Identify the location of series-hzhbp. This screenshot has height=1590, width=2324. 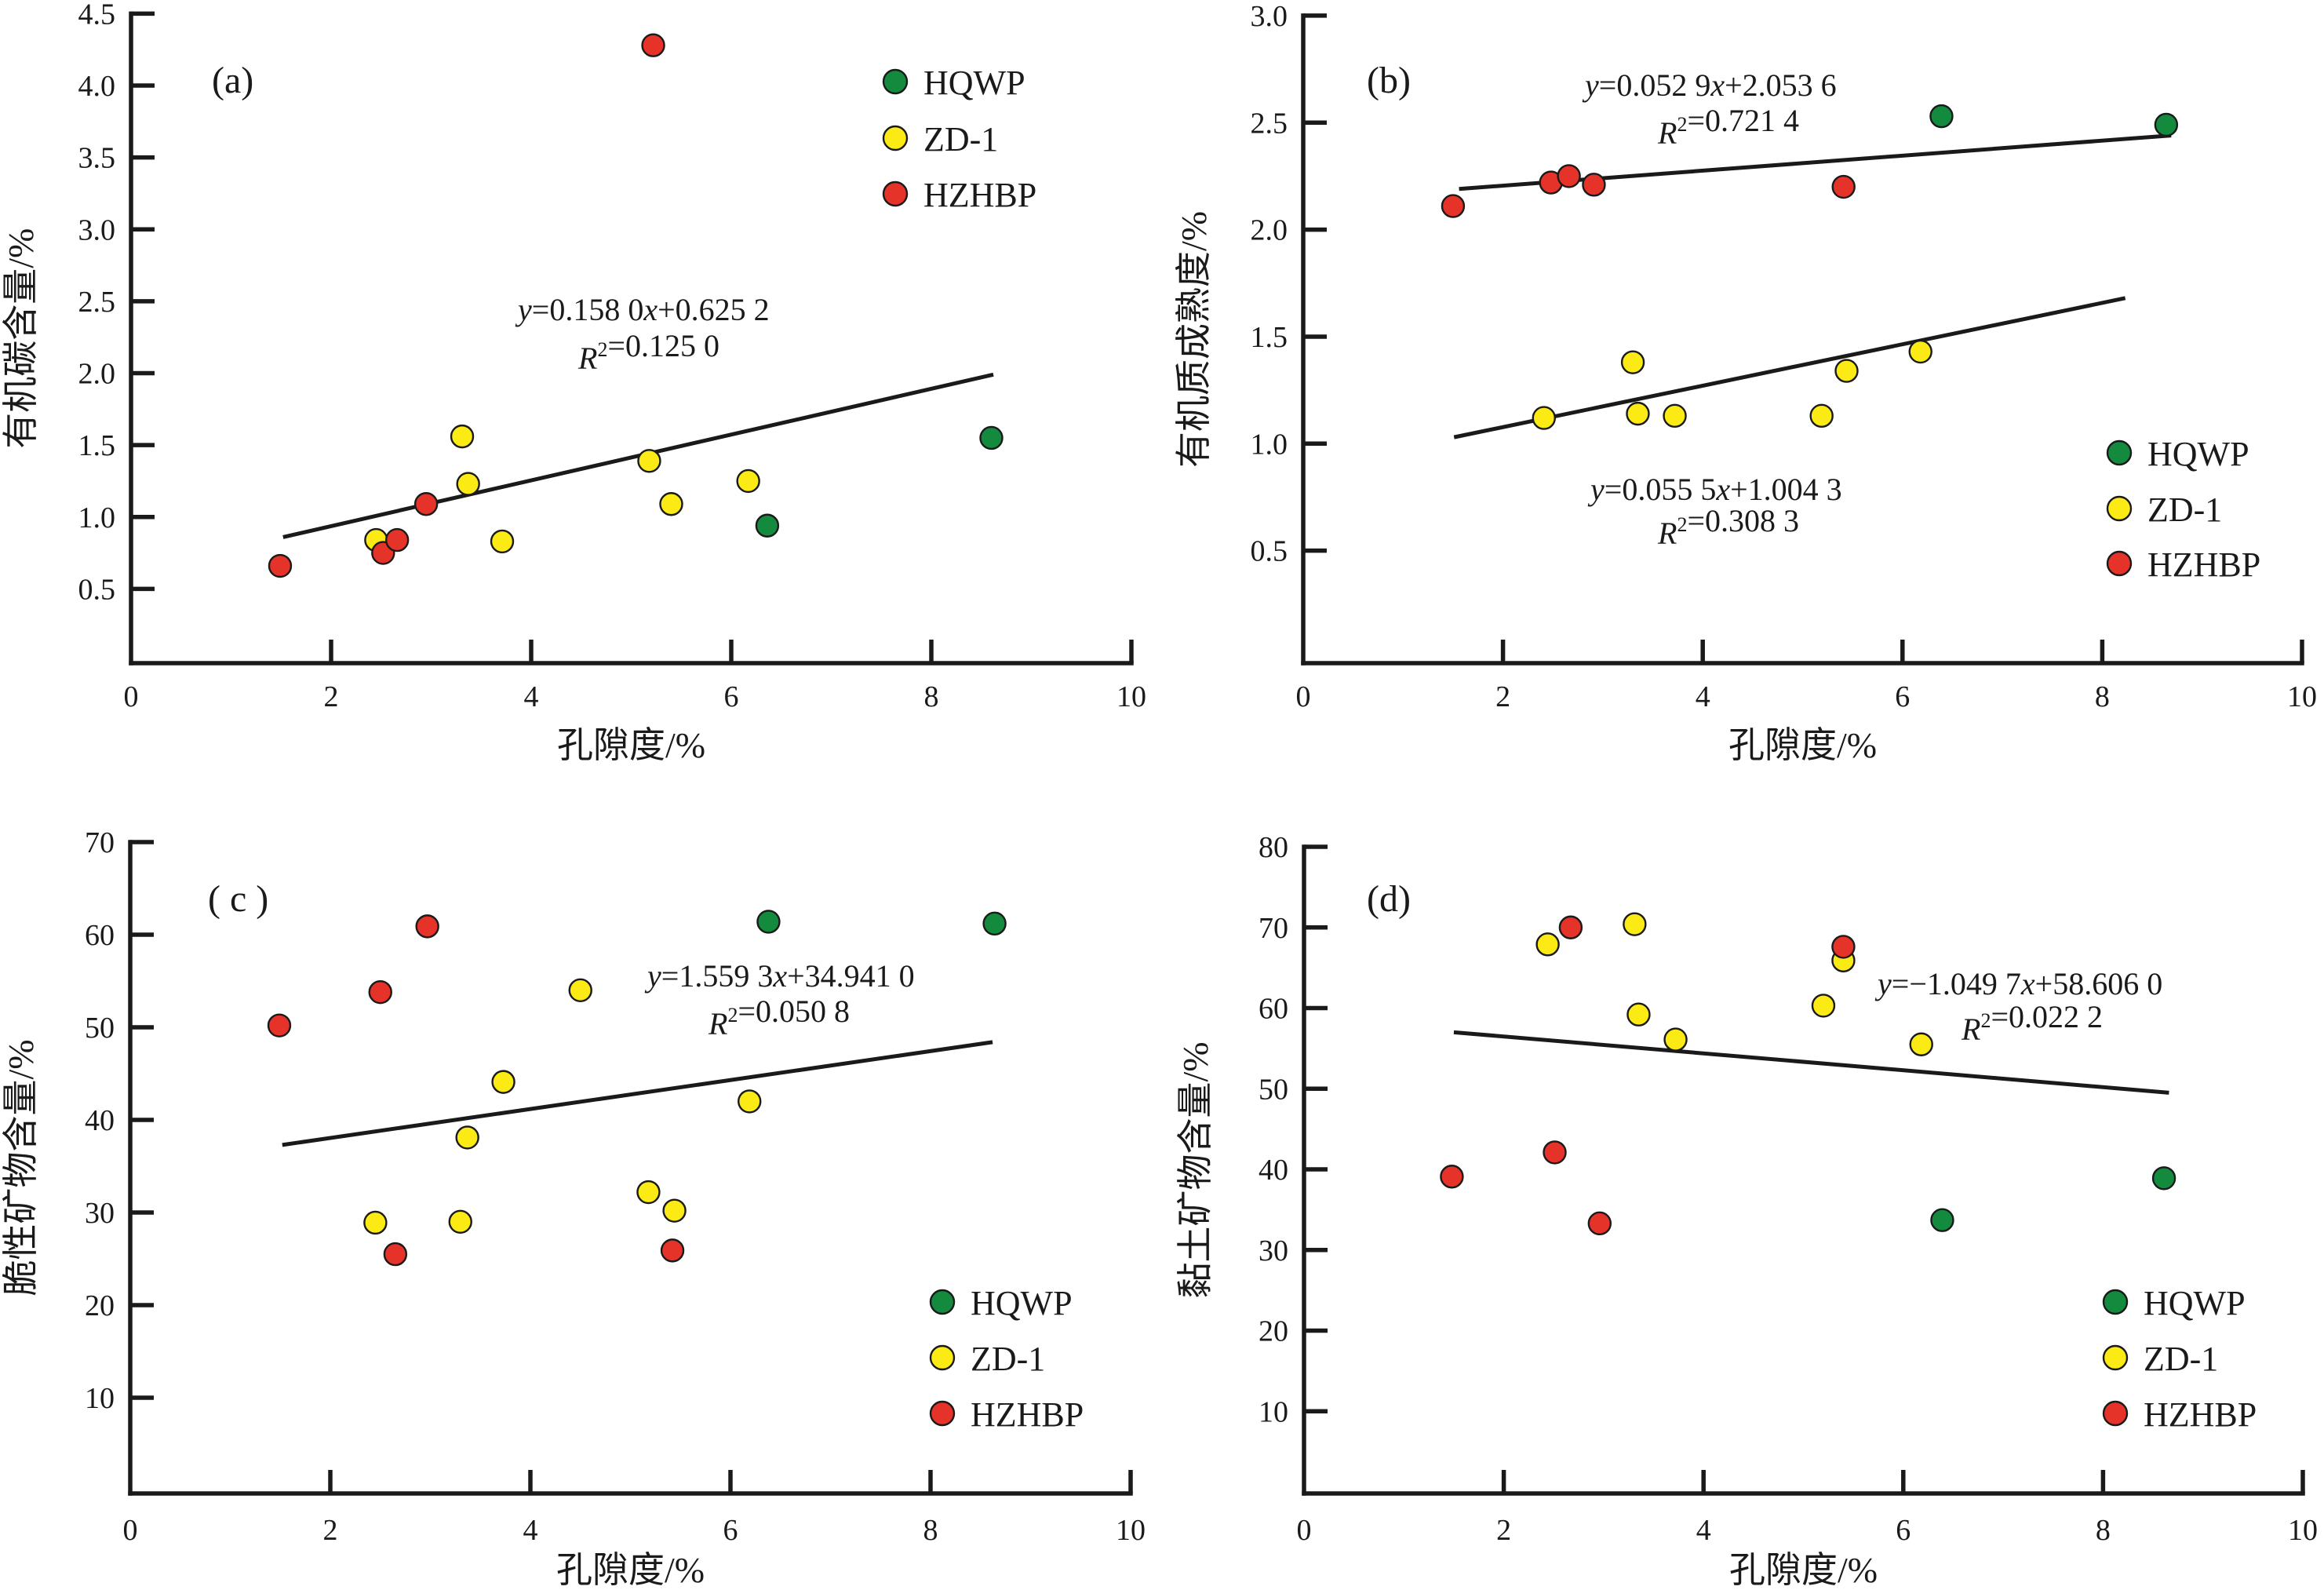
(1648, 191).